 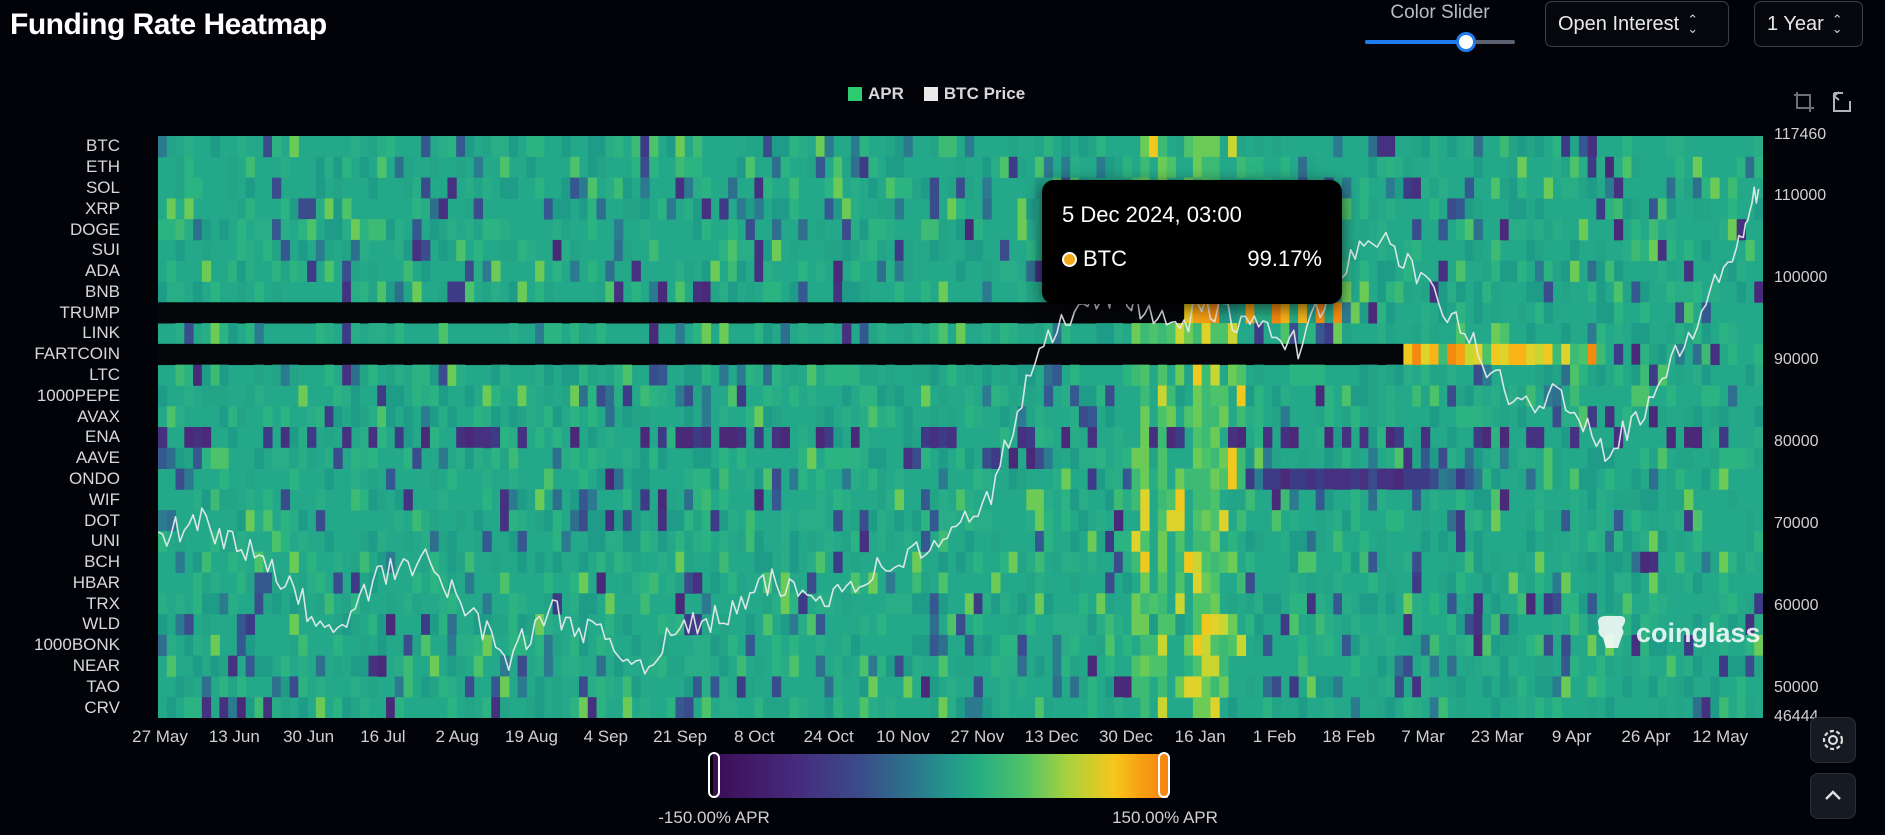 What do you see at coordinates (1637, 24) in the screenshot?
I see `metric-select: Open Interest ⌃ ⌄` at bounding box center [1637, 24].